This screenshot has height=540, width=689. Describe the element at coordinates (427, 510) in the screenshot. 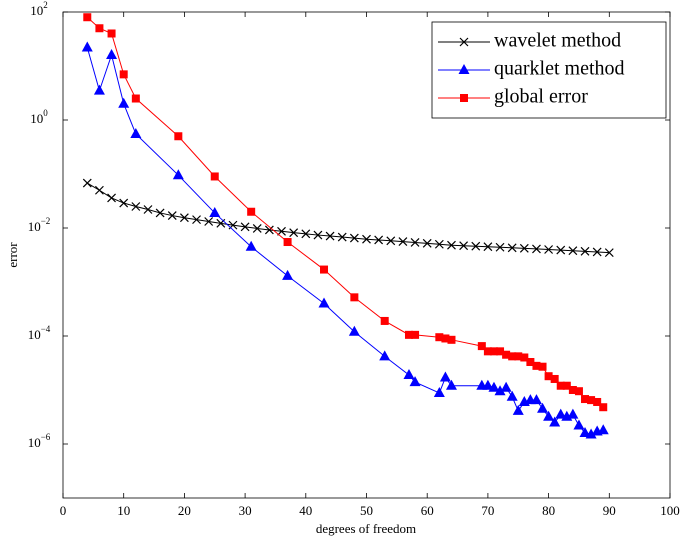

I see `x-tick-label: 60` at that location.